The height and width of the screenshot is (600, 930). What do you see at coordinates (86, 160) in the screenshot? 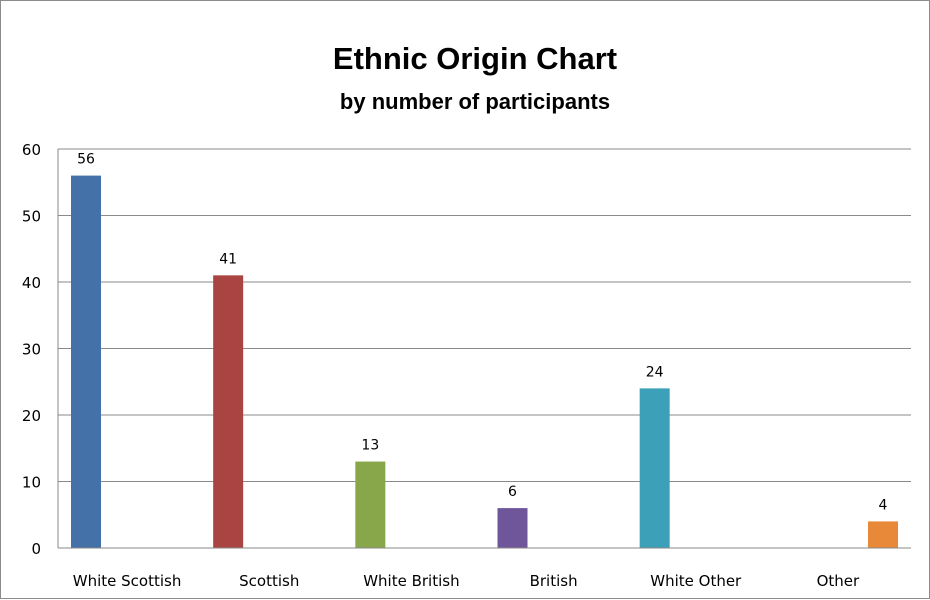
I see `data-label: 56` at bounding box center [86, 160].